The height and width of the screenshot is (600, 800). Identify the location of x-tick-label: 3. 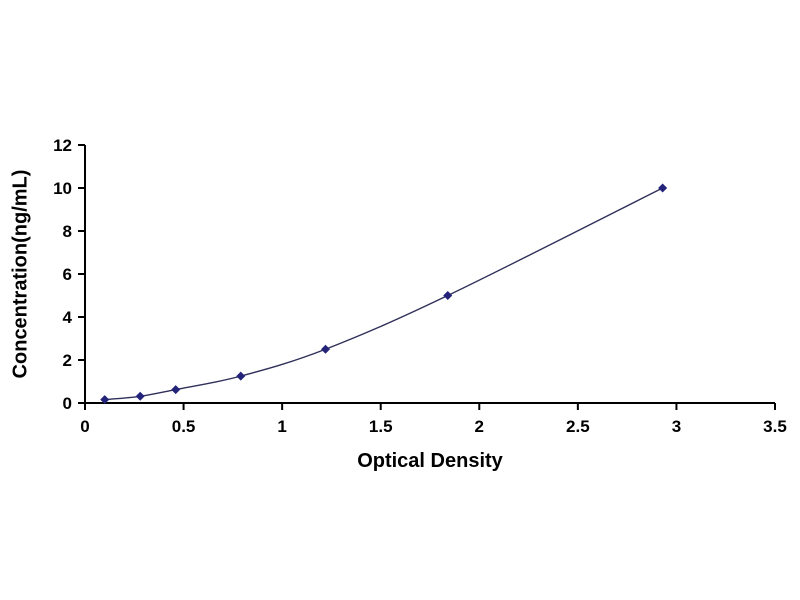
(676, 426).